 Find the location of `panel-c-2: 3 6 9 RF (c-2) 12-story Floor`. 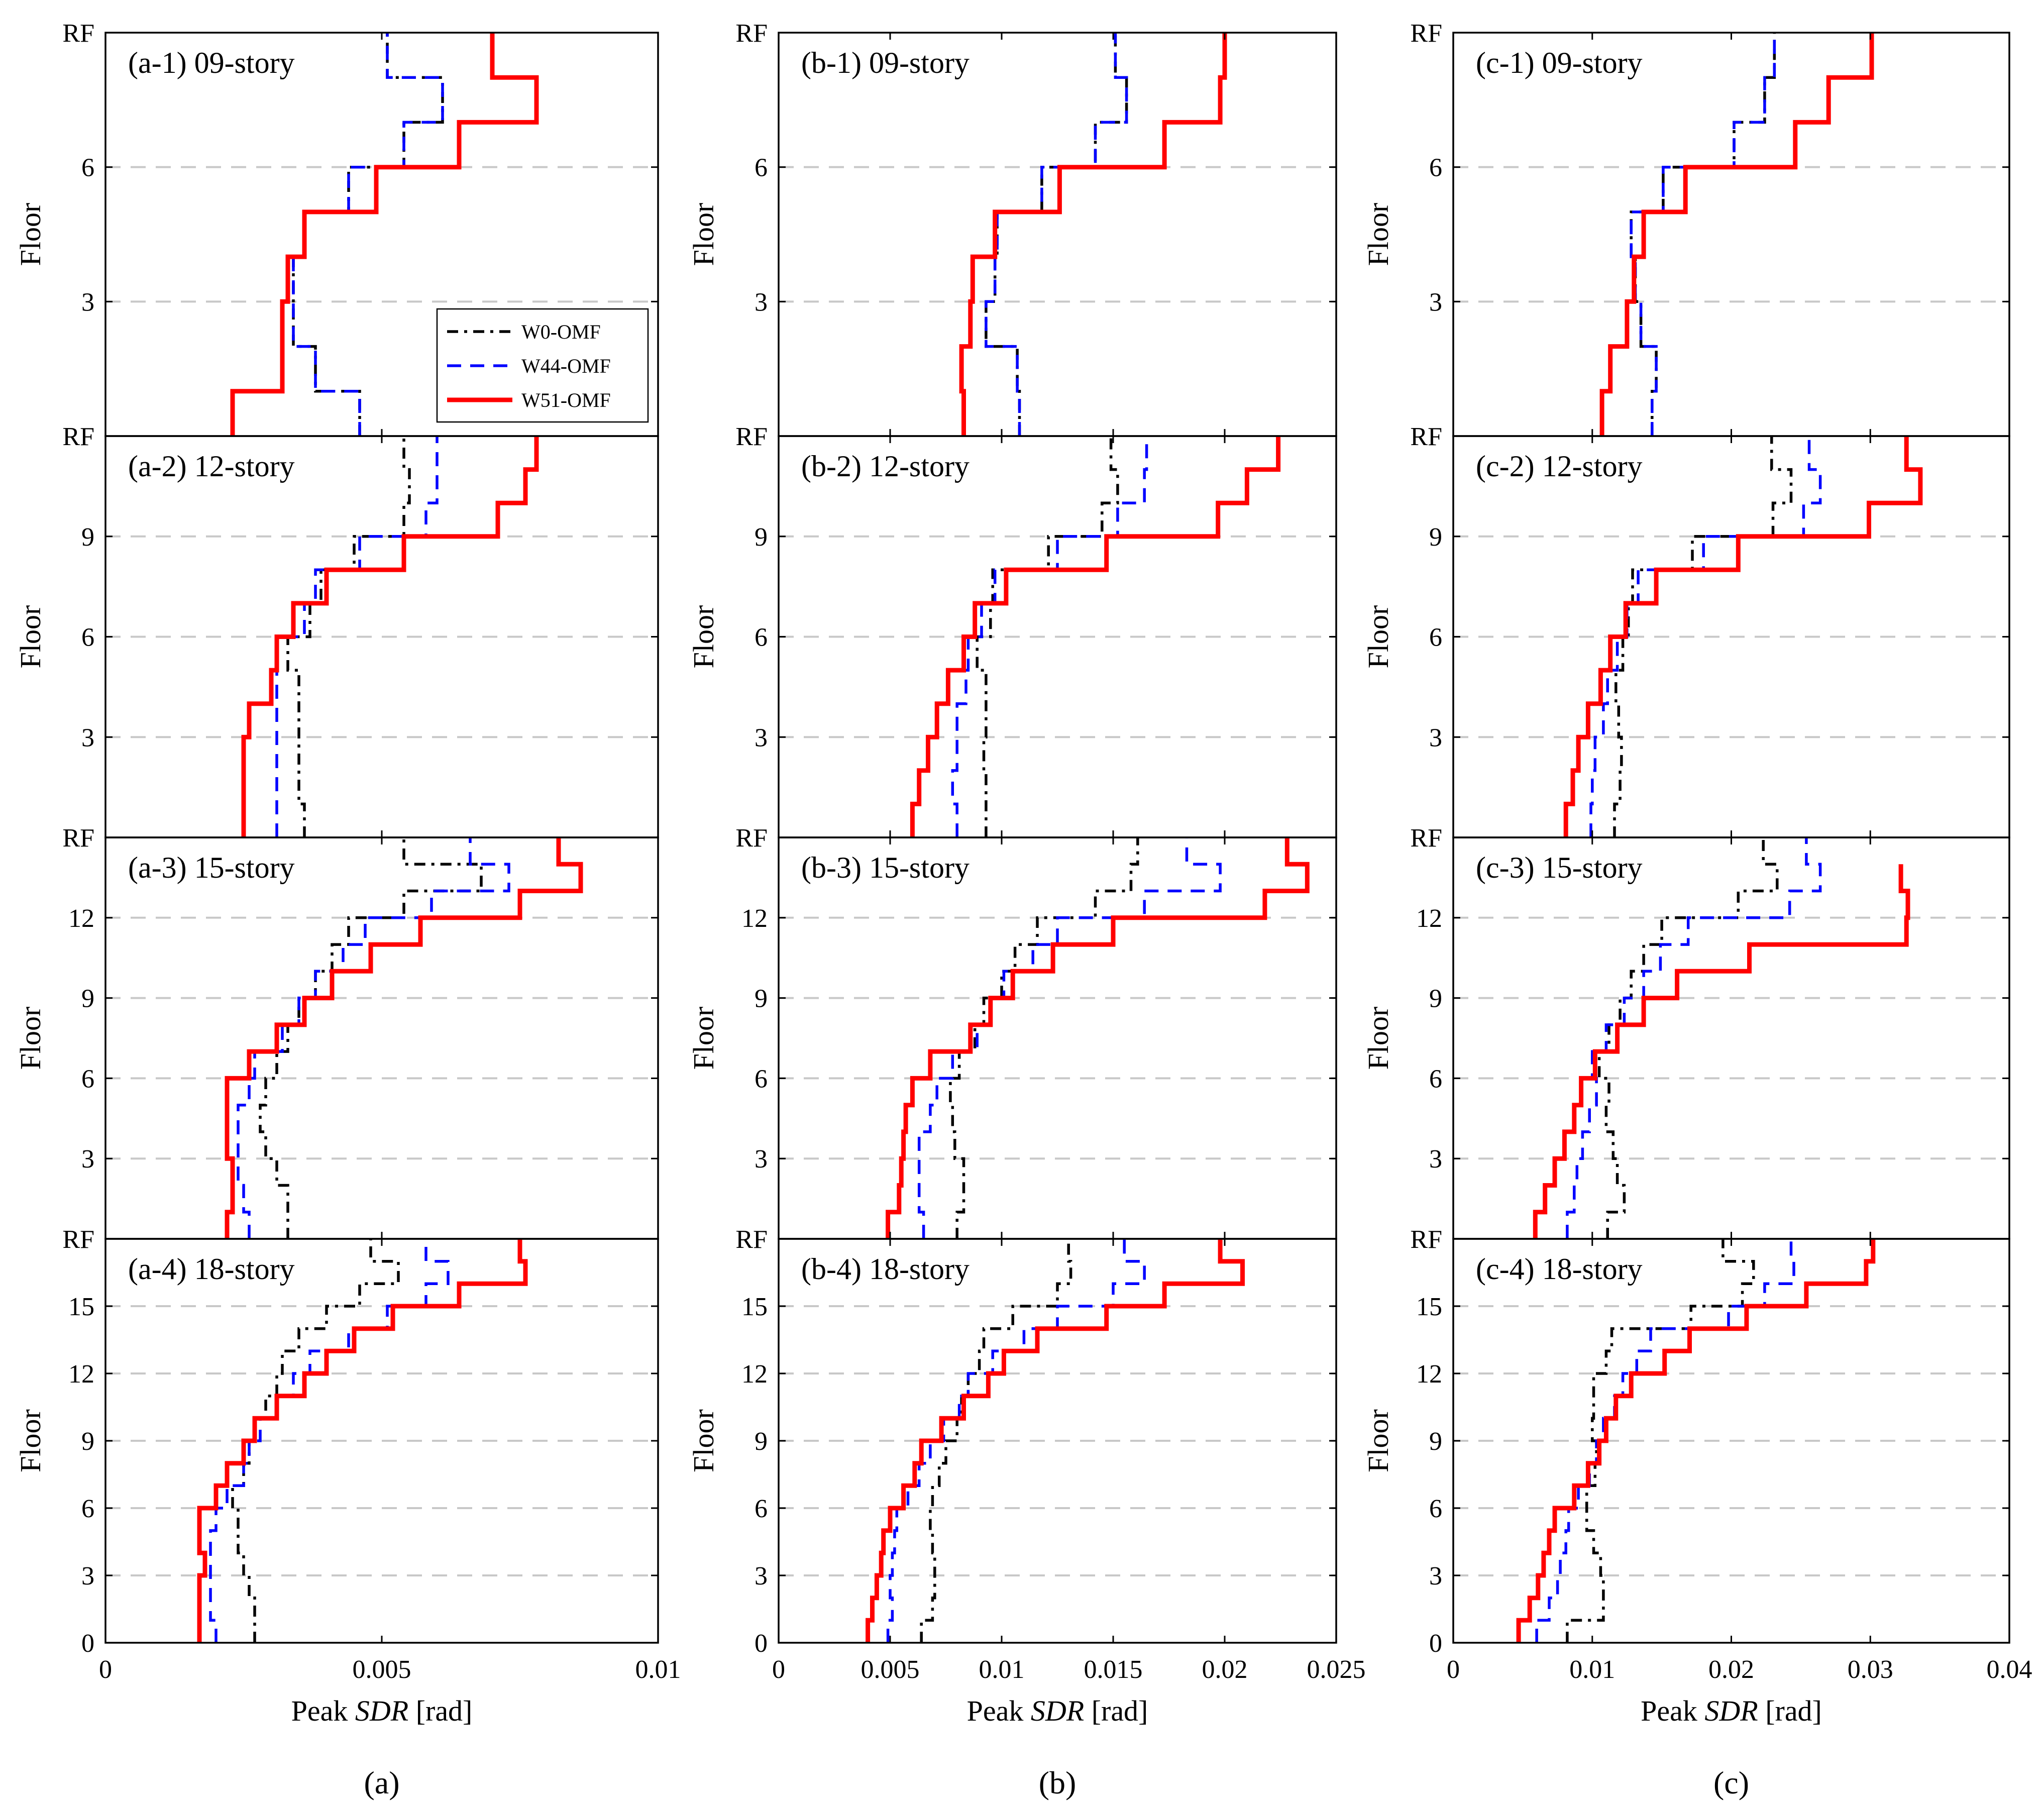

panel-c-2: 3 6 9 RF (c-2) 12-story Floor is located at coordinates (1686, 630).